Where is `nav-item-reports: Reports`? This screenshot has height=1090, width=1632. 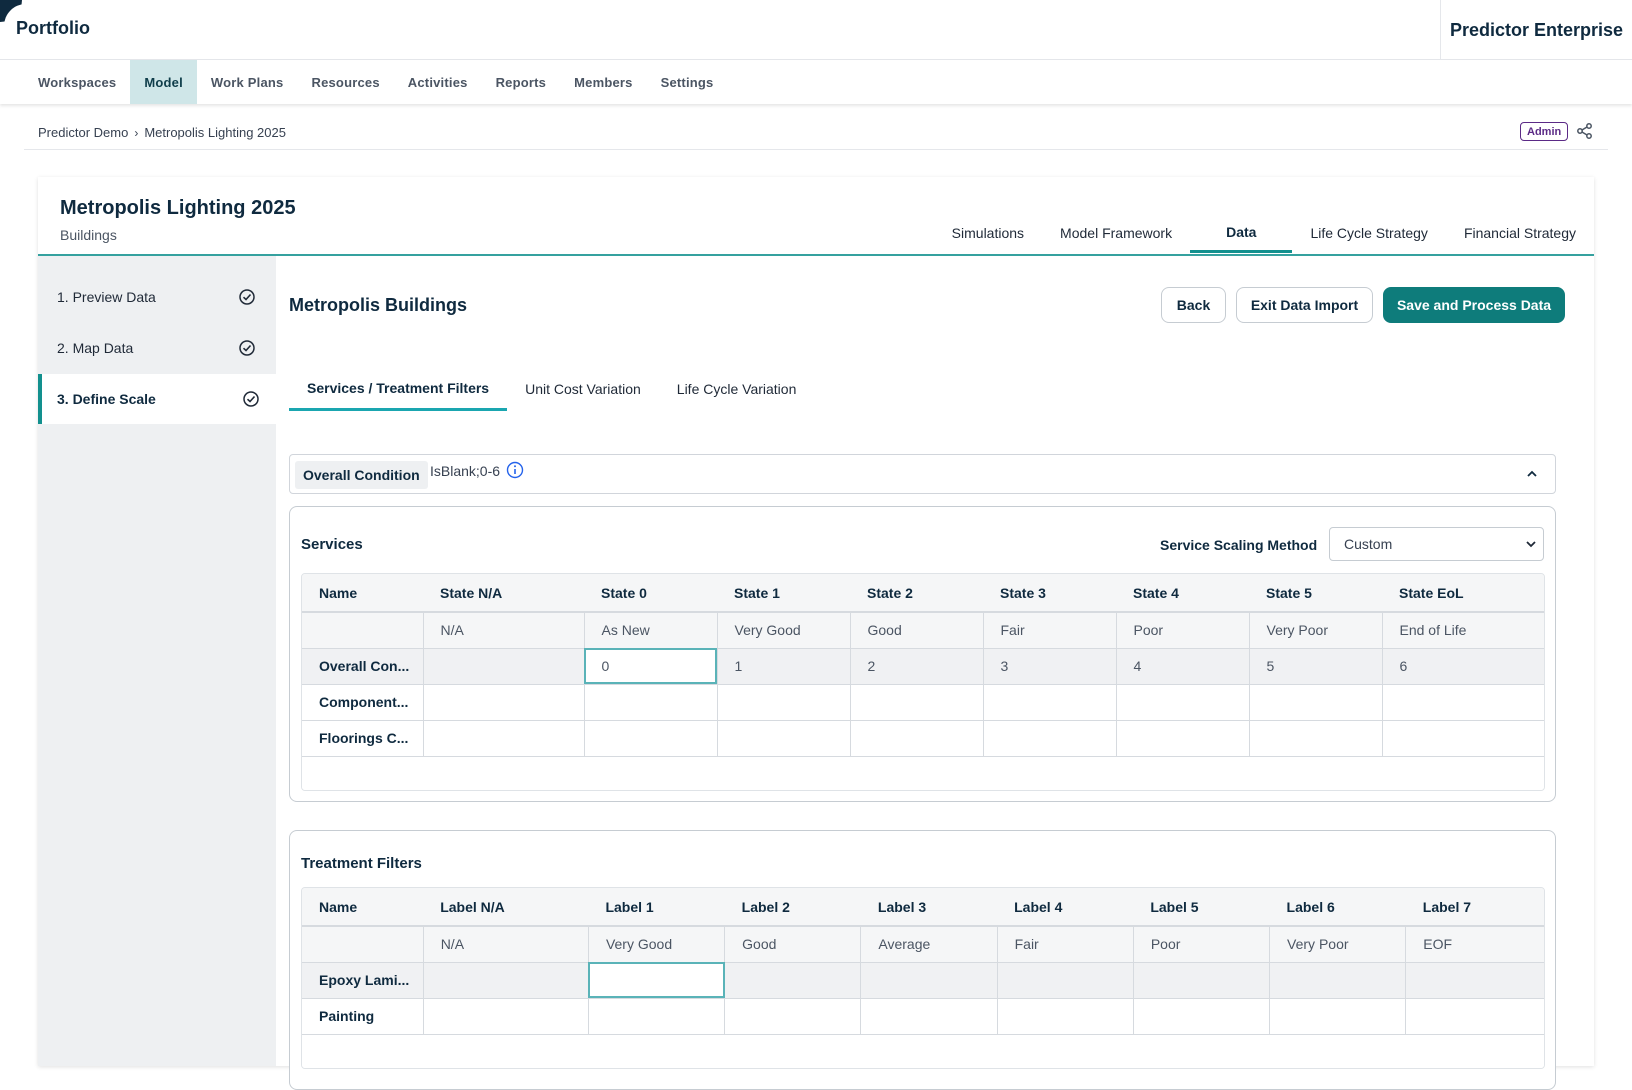
nav-item-reports: Reports is located at coordinates (521, 82).